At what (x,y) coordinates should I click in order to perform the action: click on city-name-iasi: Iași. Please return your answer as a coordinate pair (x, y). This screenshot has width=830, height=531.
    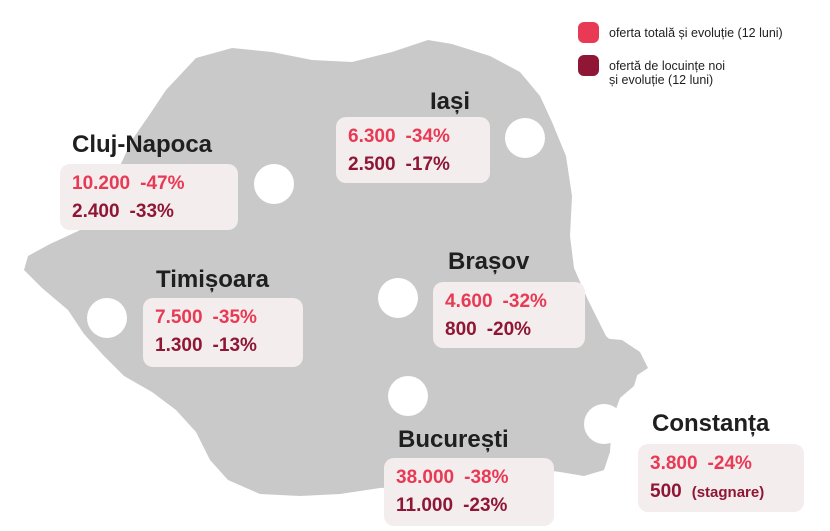
    Looking at the image, I should click on (450, 101).